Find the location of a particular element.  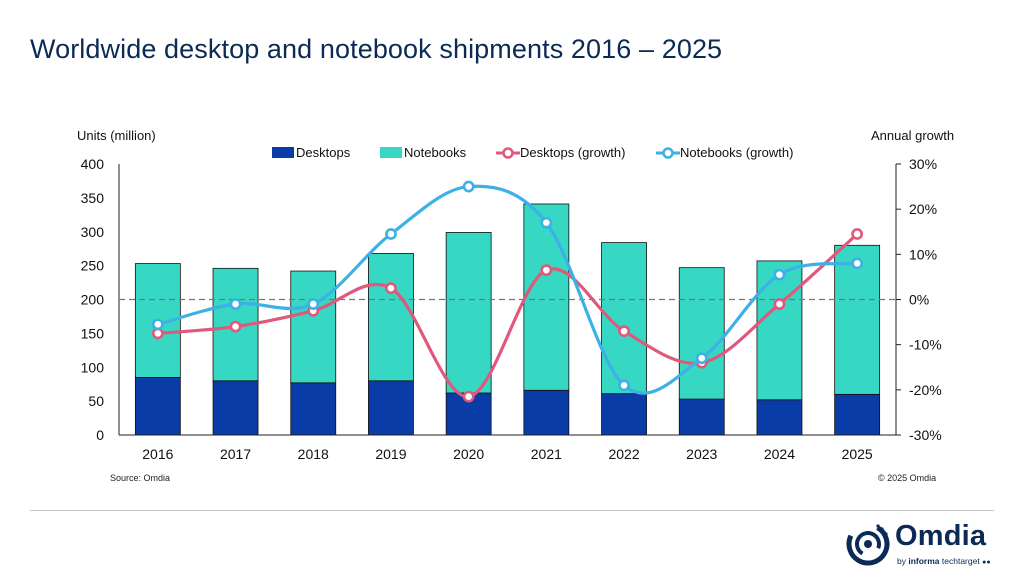

x-tick-label: 2023 is located at coordinates (701, 454).